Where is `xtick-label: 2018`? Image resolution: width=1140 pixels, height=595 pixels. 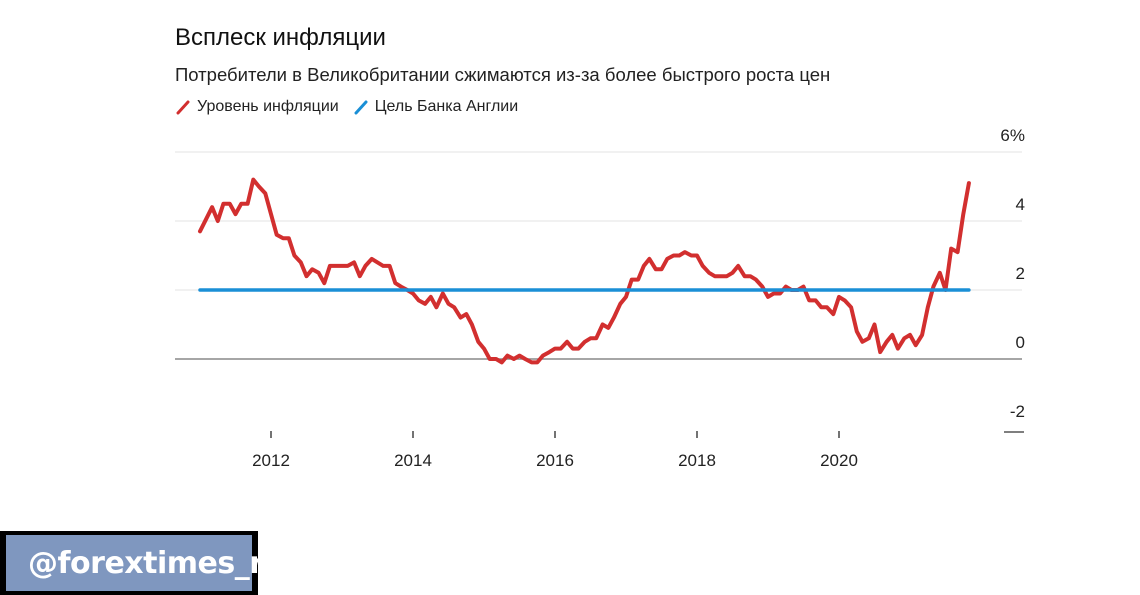
xtick-label: 2018 is located at coordinates (697, 460).